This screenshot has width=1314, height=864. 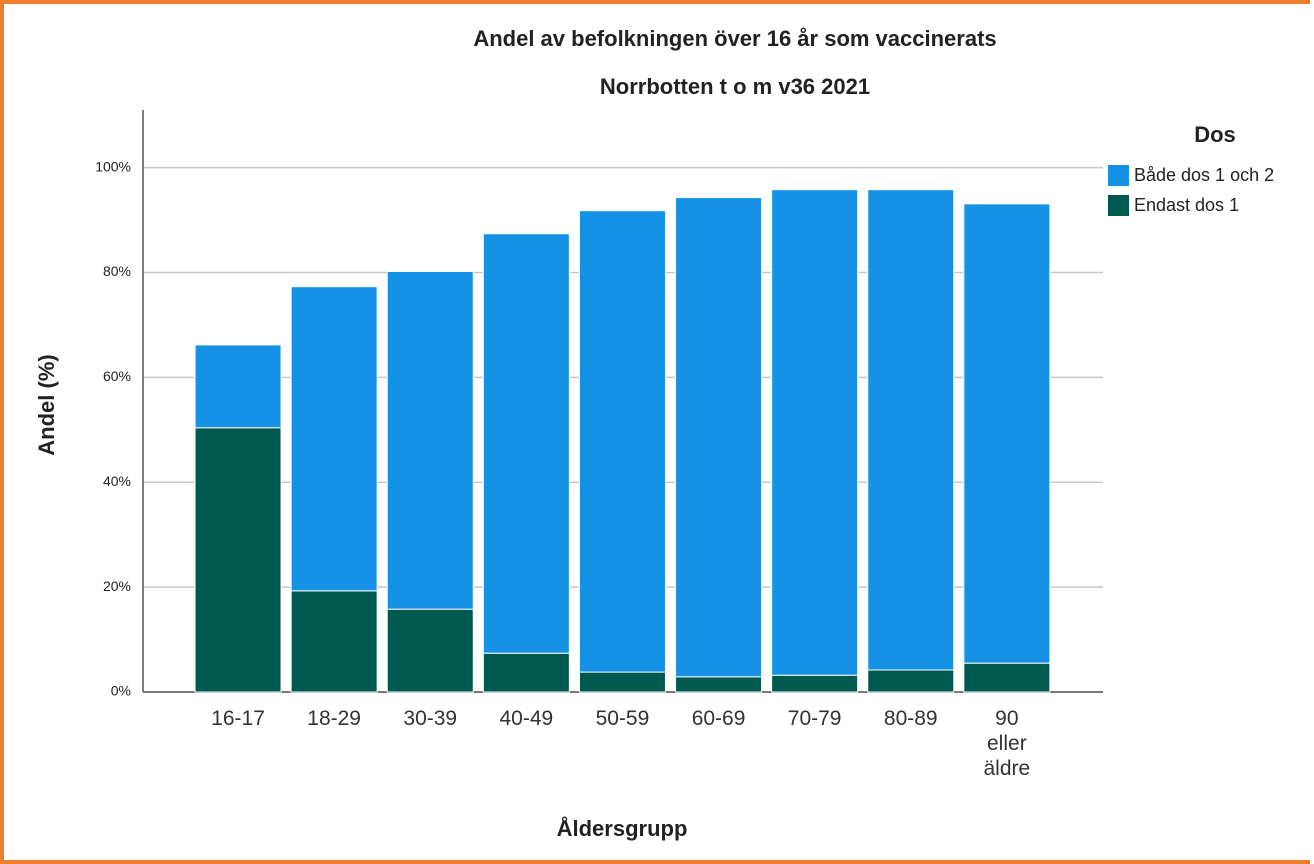 What do you see at coordinates (121, 691) in the screenshot?
I see `y-tick-label: 0%` at bounding box center [121, 691].